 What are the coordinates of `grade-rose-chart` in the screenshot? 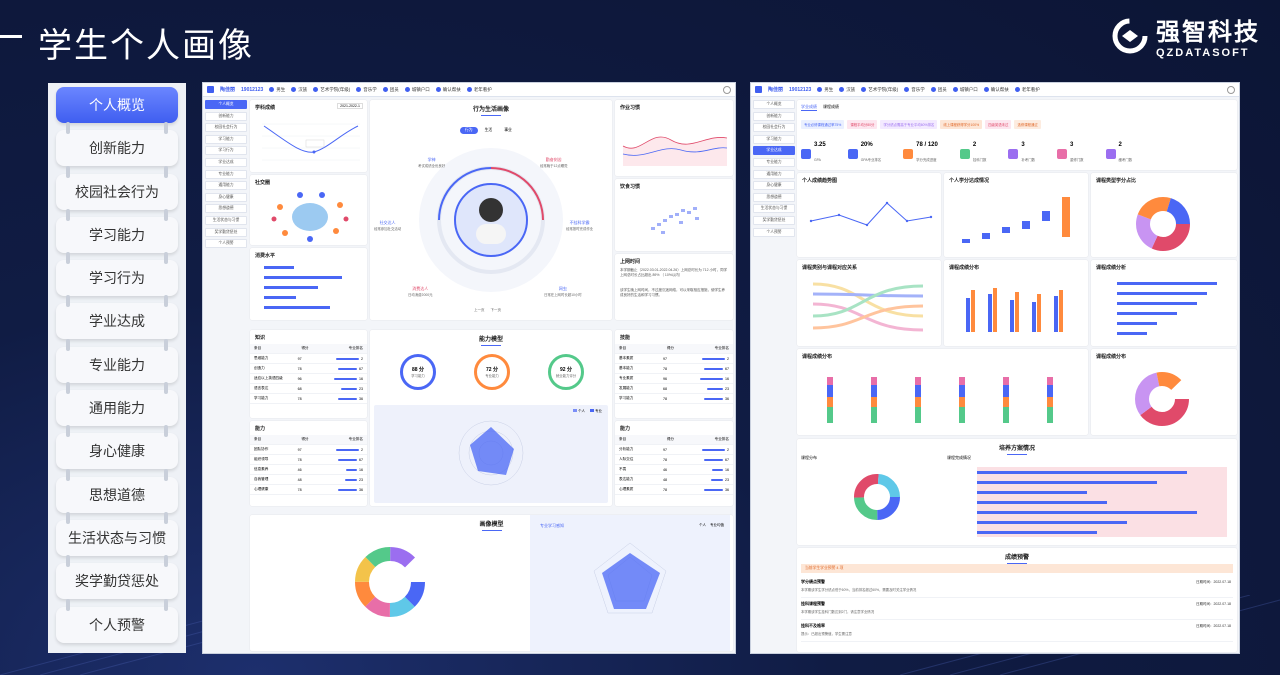 It's located at (1162, 399).